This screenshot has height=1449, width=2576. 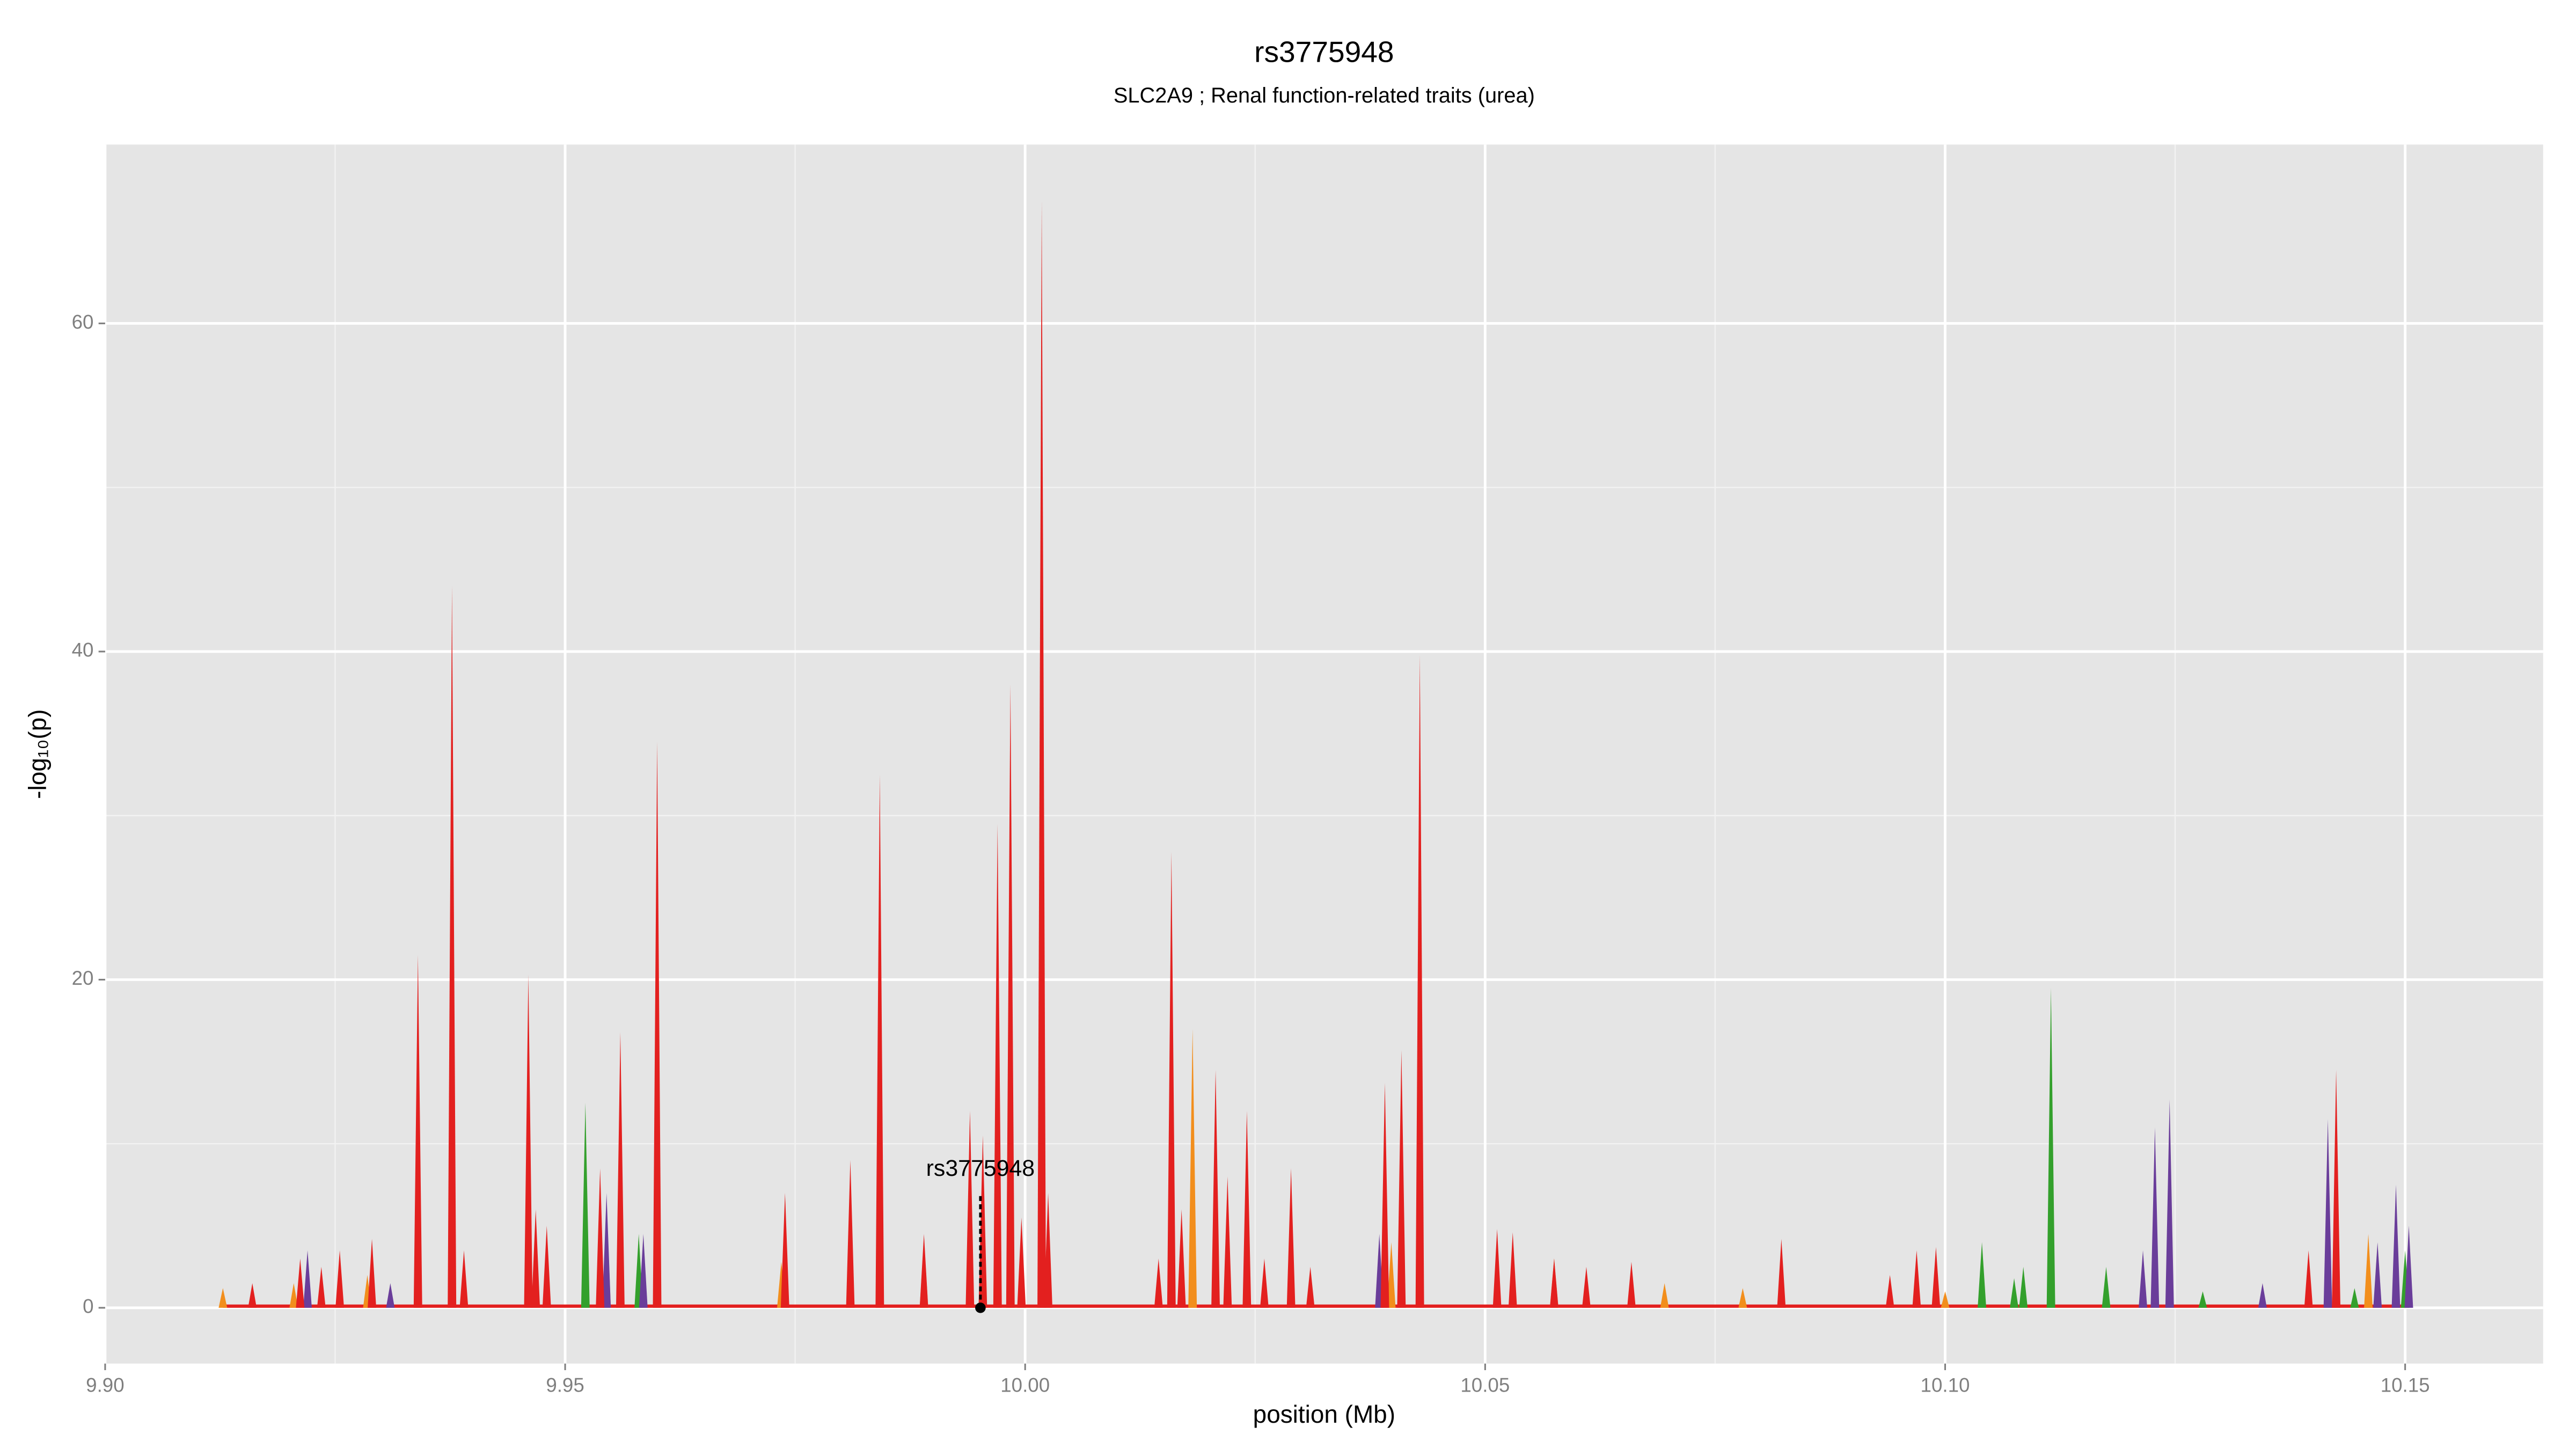 What do you see at coordinates (2405, 1385) in the screenshot?
I see `x-tick-label: 10.15` at bounding box center [2405, 1385].